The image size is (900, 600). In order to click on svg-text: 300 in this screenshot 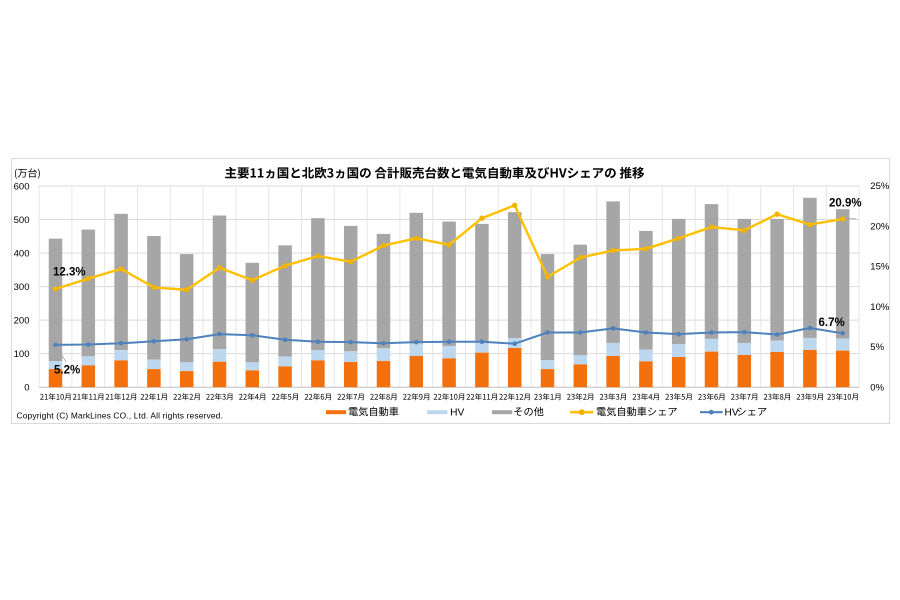, I will do `click(22, 287)`.